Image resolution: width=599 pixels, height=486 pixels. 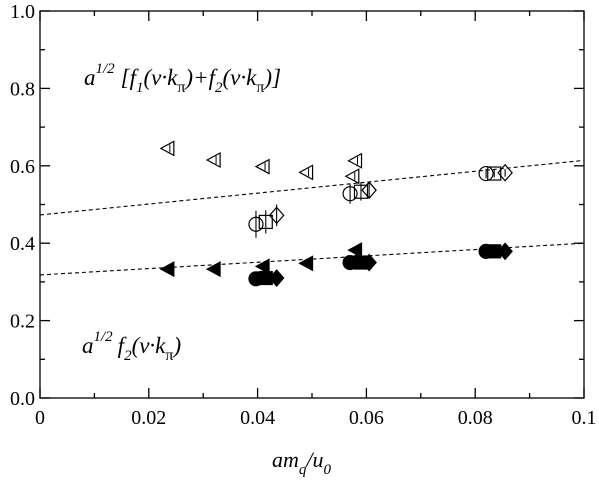 I want to click on x-tick-label: 0.1, so click(x=584, y=418).